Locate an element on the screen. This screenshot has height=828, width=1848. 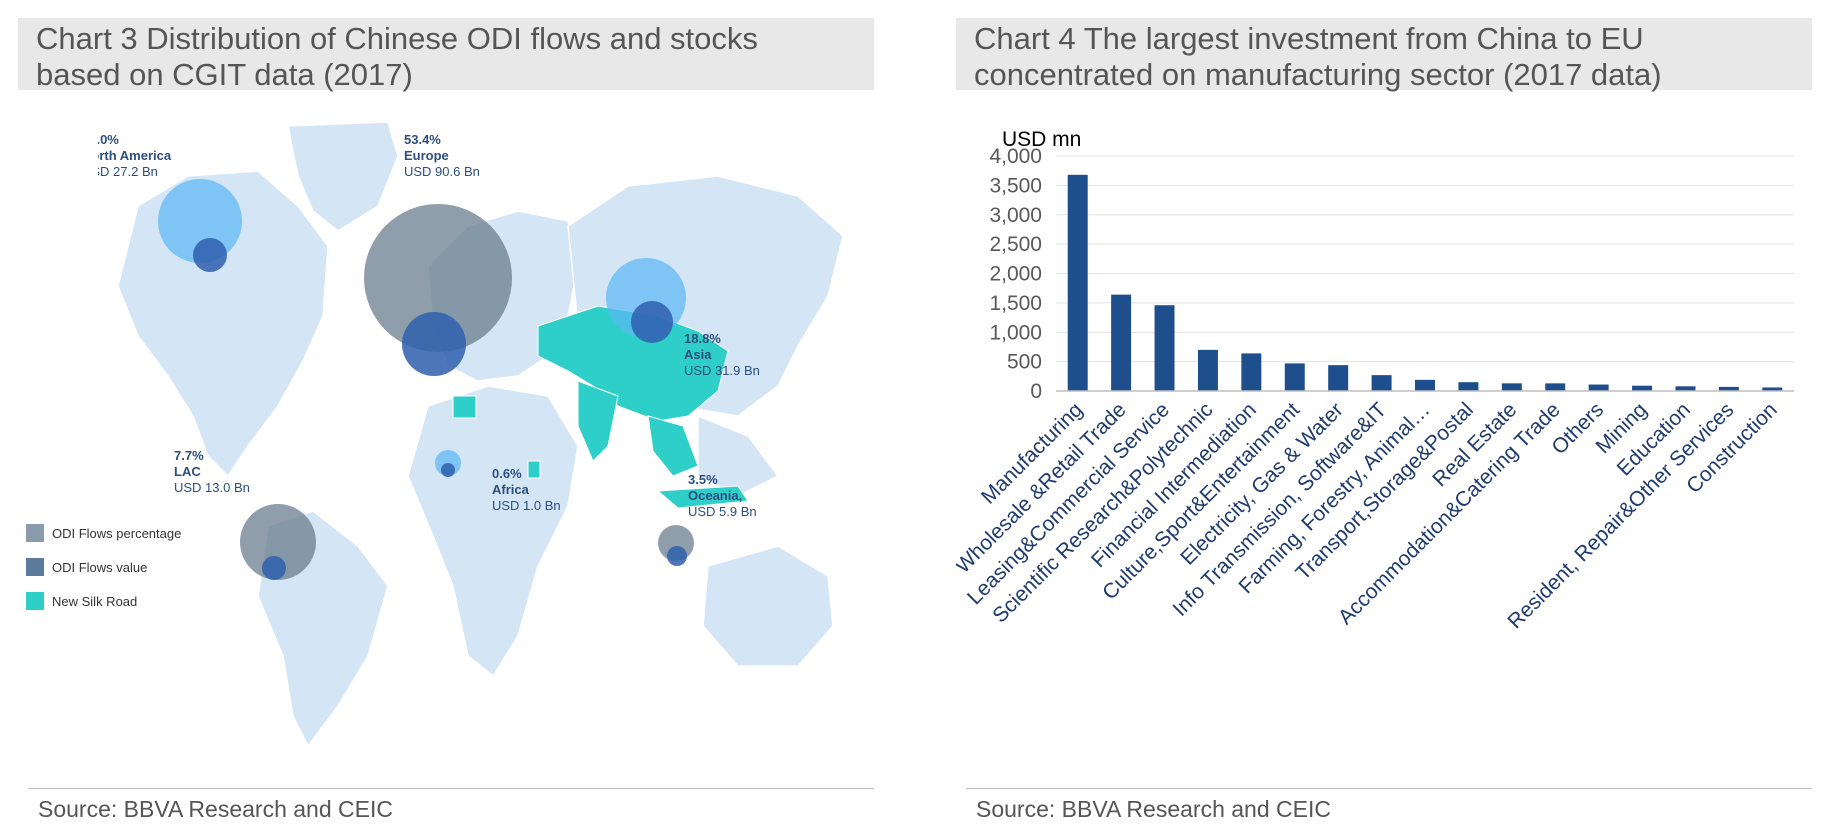
legend-label-flows-percentage: ODI Flows percentage is located at coordinates (116, 533).